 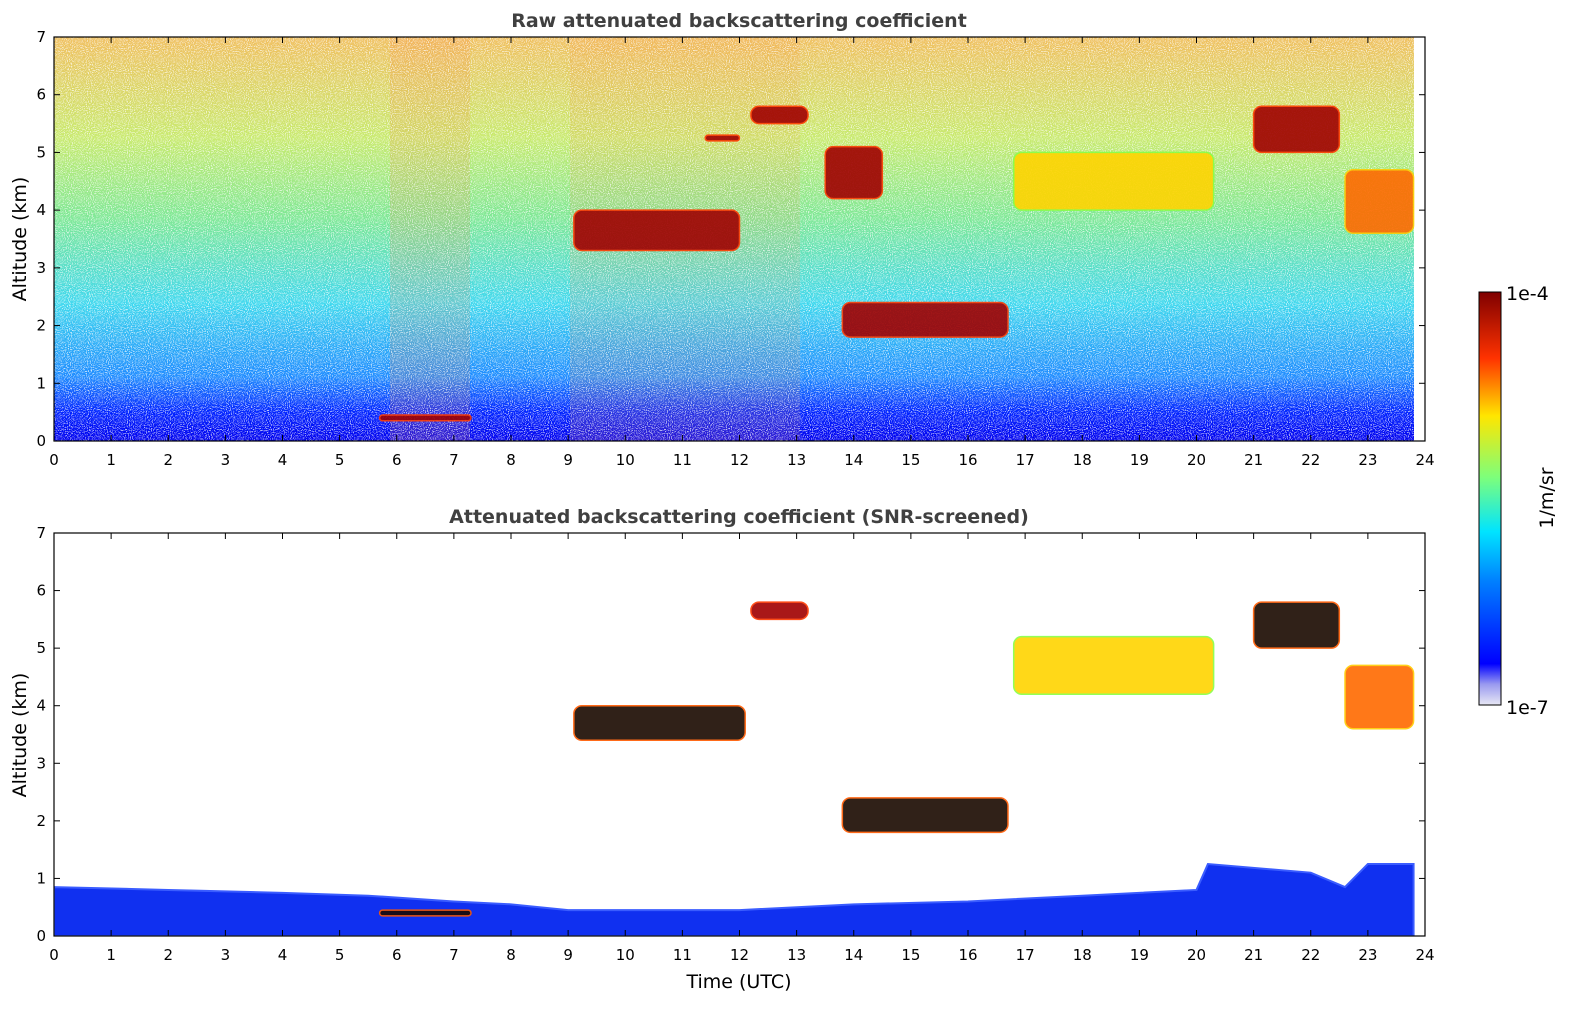 I want to click on colorbar-max-label: 1e-4, so click(x=1527, y=294).